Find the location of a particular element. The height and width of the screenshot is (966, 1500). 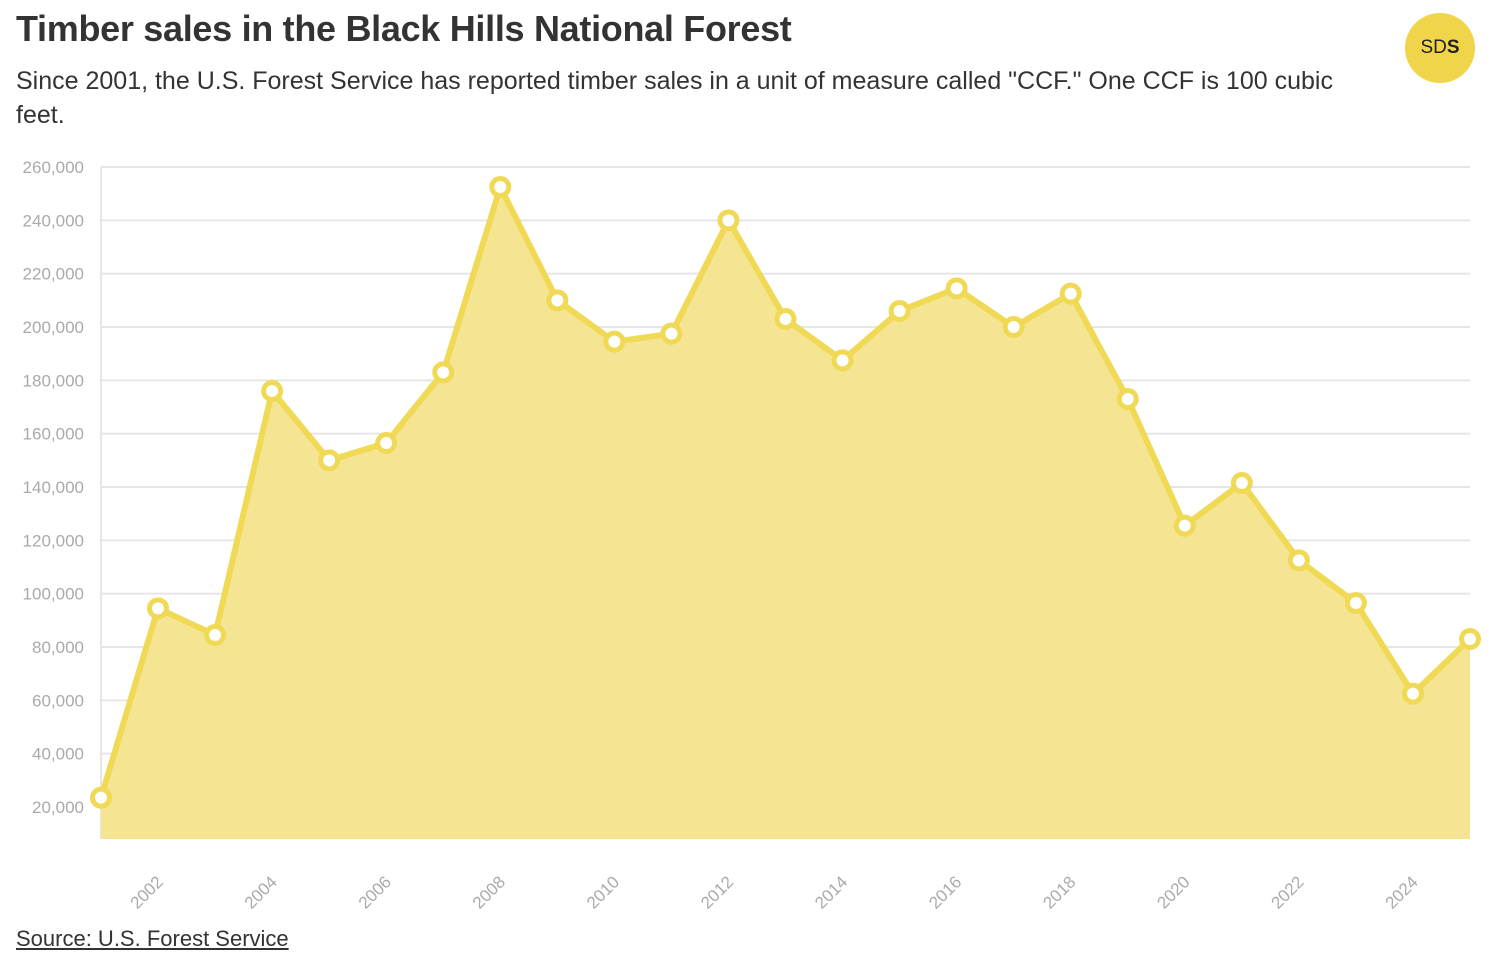

sds-logo: SD S is located at coordinates (1440, 48).